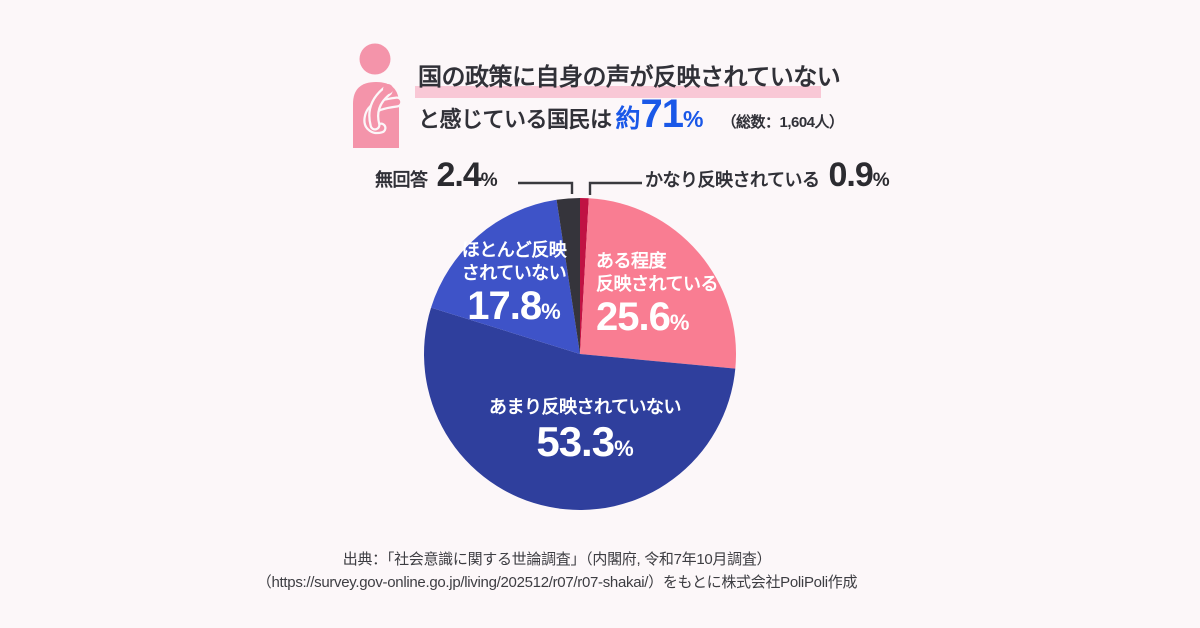 This screenshot has width=1200, height=628. What do you see at coordinates (585, 407) in the screenshot?
I see `amari-line1: あまり反映されていない` at bounding box center [585, 407].